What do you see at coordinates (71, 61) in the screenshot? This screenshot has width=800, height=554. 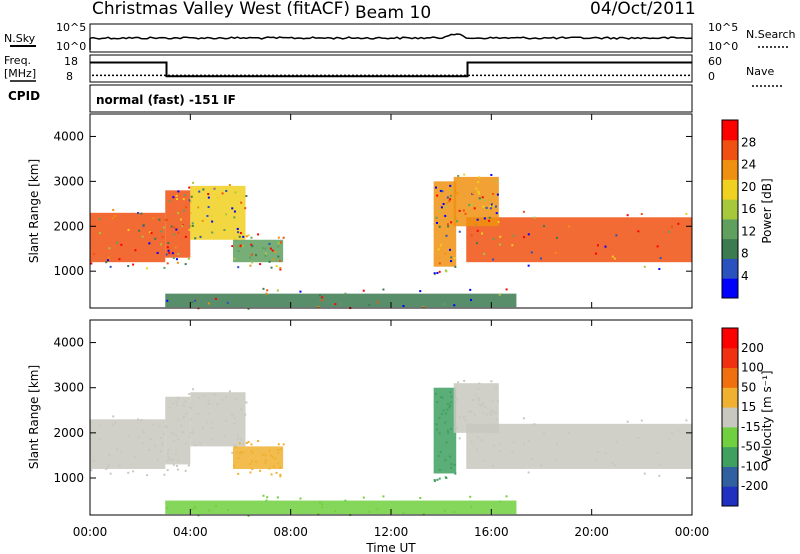 I see `freq-tick-top: 18` at bounding box center [71, 61].